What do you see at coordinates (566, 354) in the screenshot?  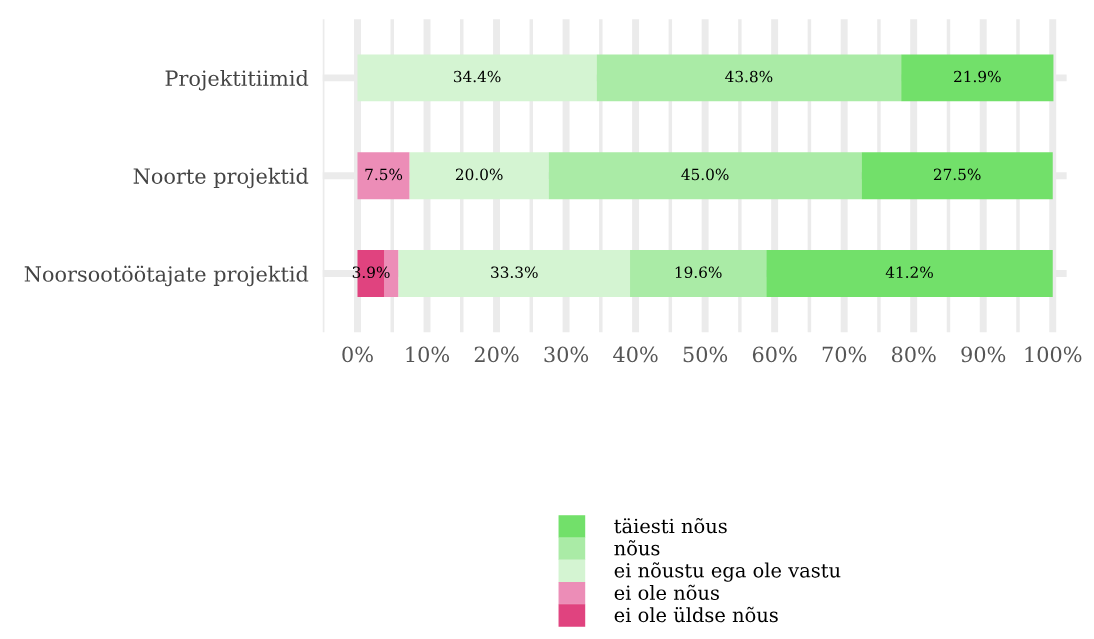 I see `x-tick-label: 30%` at bounding box center [566, 354].